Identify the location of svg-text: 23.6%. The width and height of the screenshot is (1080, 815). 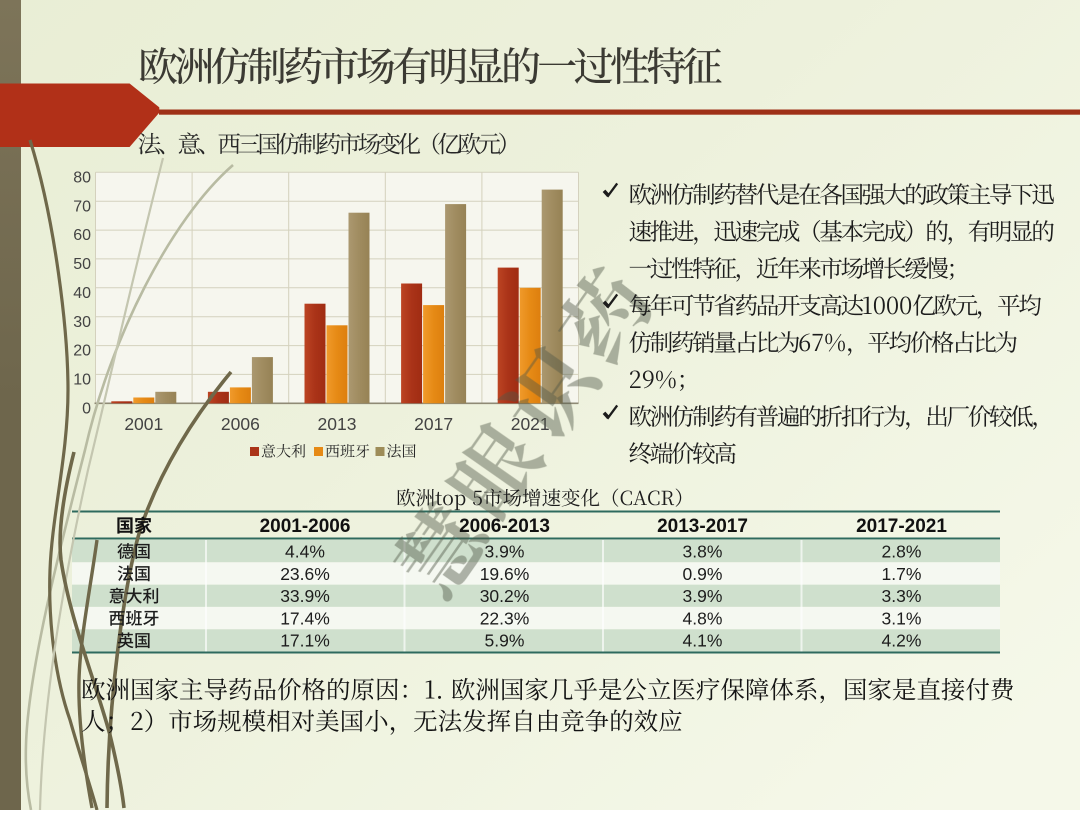
(305, 574).